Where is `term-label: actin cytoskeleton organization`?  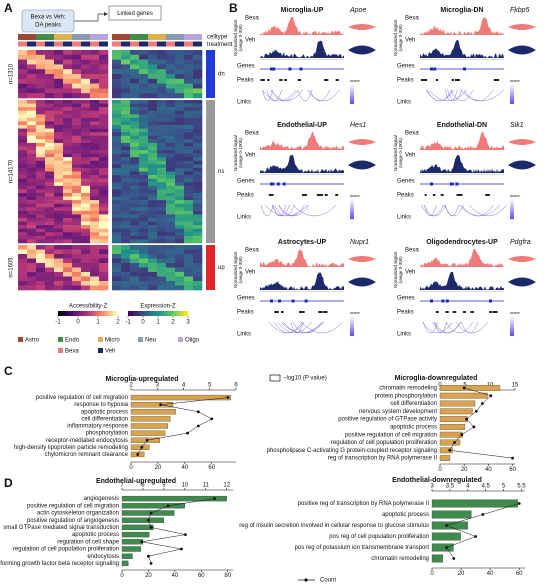 term-label: actin cytoskeleton organization is located at coordinates (78, 514).